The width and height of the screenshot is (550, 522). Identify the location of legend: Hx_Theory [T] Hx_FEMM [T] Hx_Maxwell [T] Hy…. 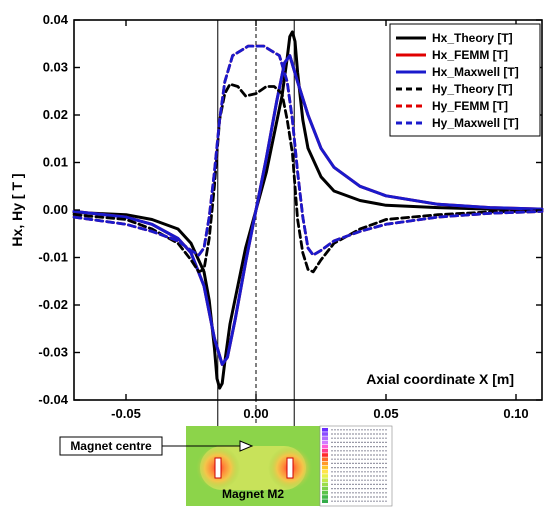
(465, 80).